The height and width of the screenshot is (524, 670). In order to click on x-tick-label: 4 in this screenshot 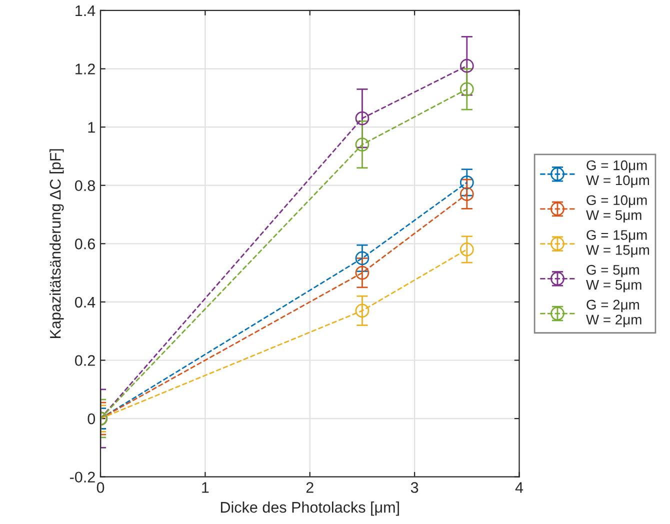, I will do `click(519, 487)`.